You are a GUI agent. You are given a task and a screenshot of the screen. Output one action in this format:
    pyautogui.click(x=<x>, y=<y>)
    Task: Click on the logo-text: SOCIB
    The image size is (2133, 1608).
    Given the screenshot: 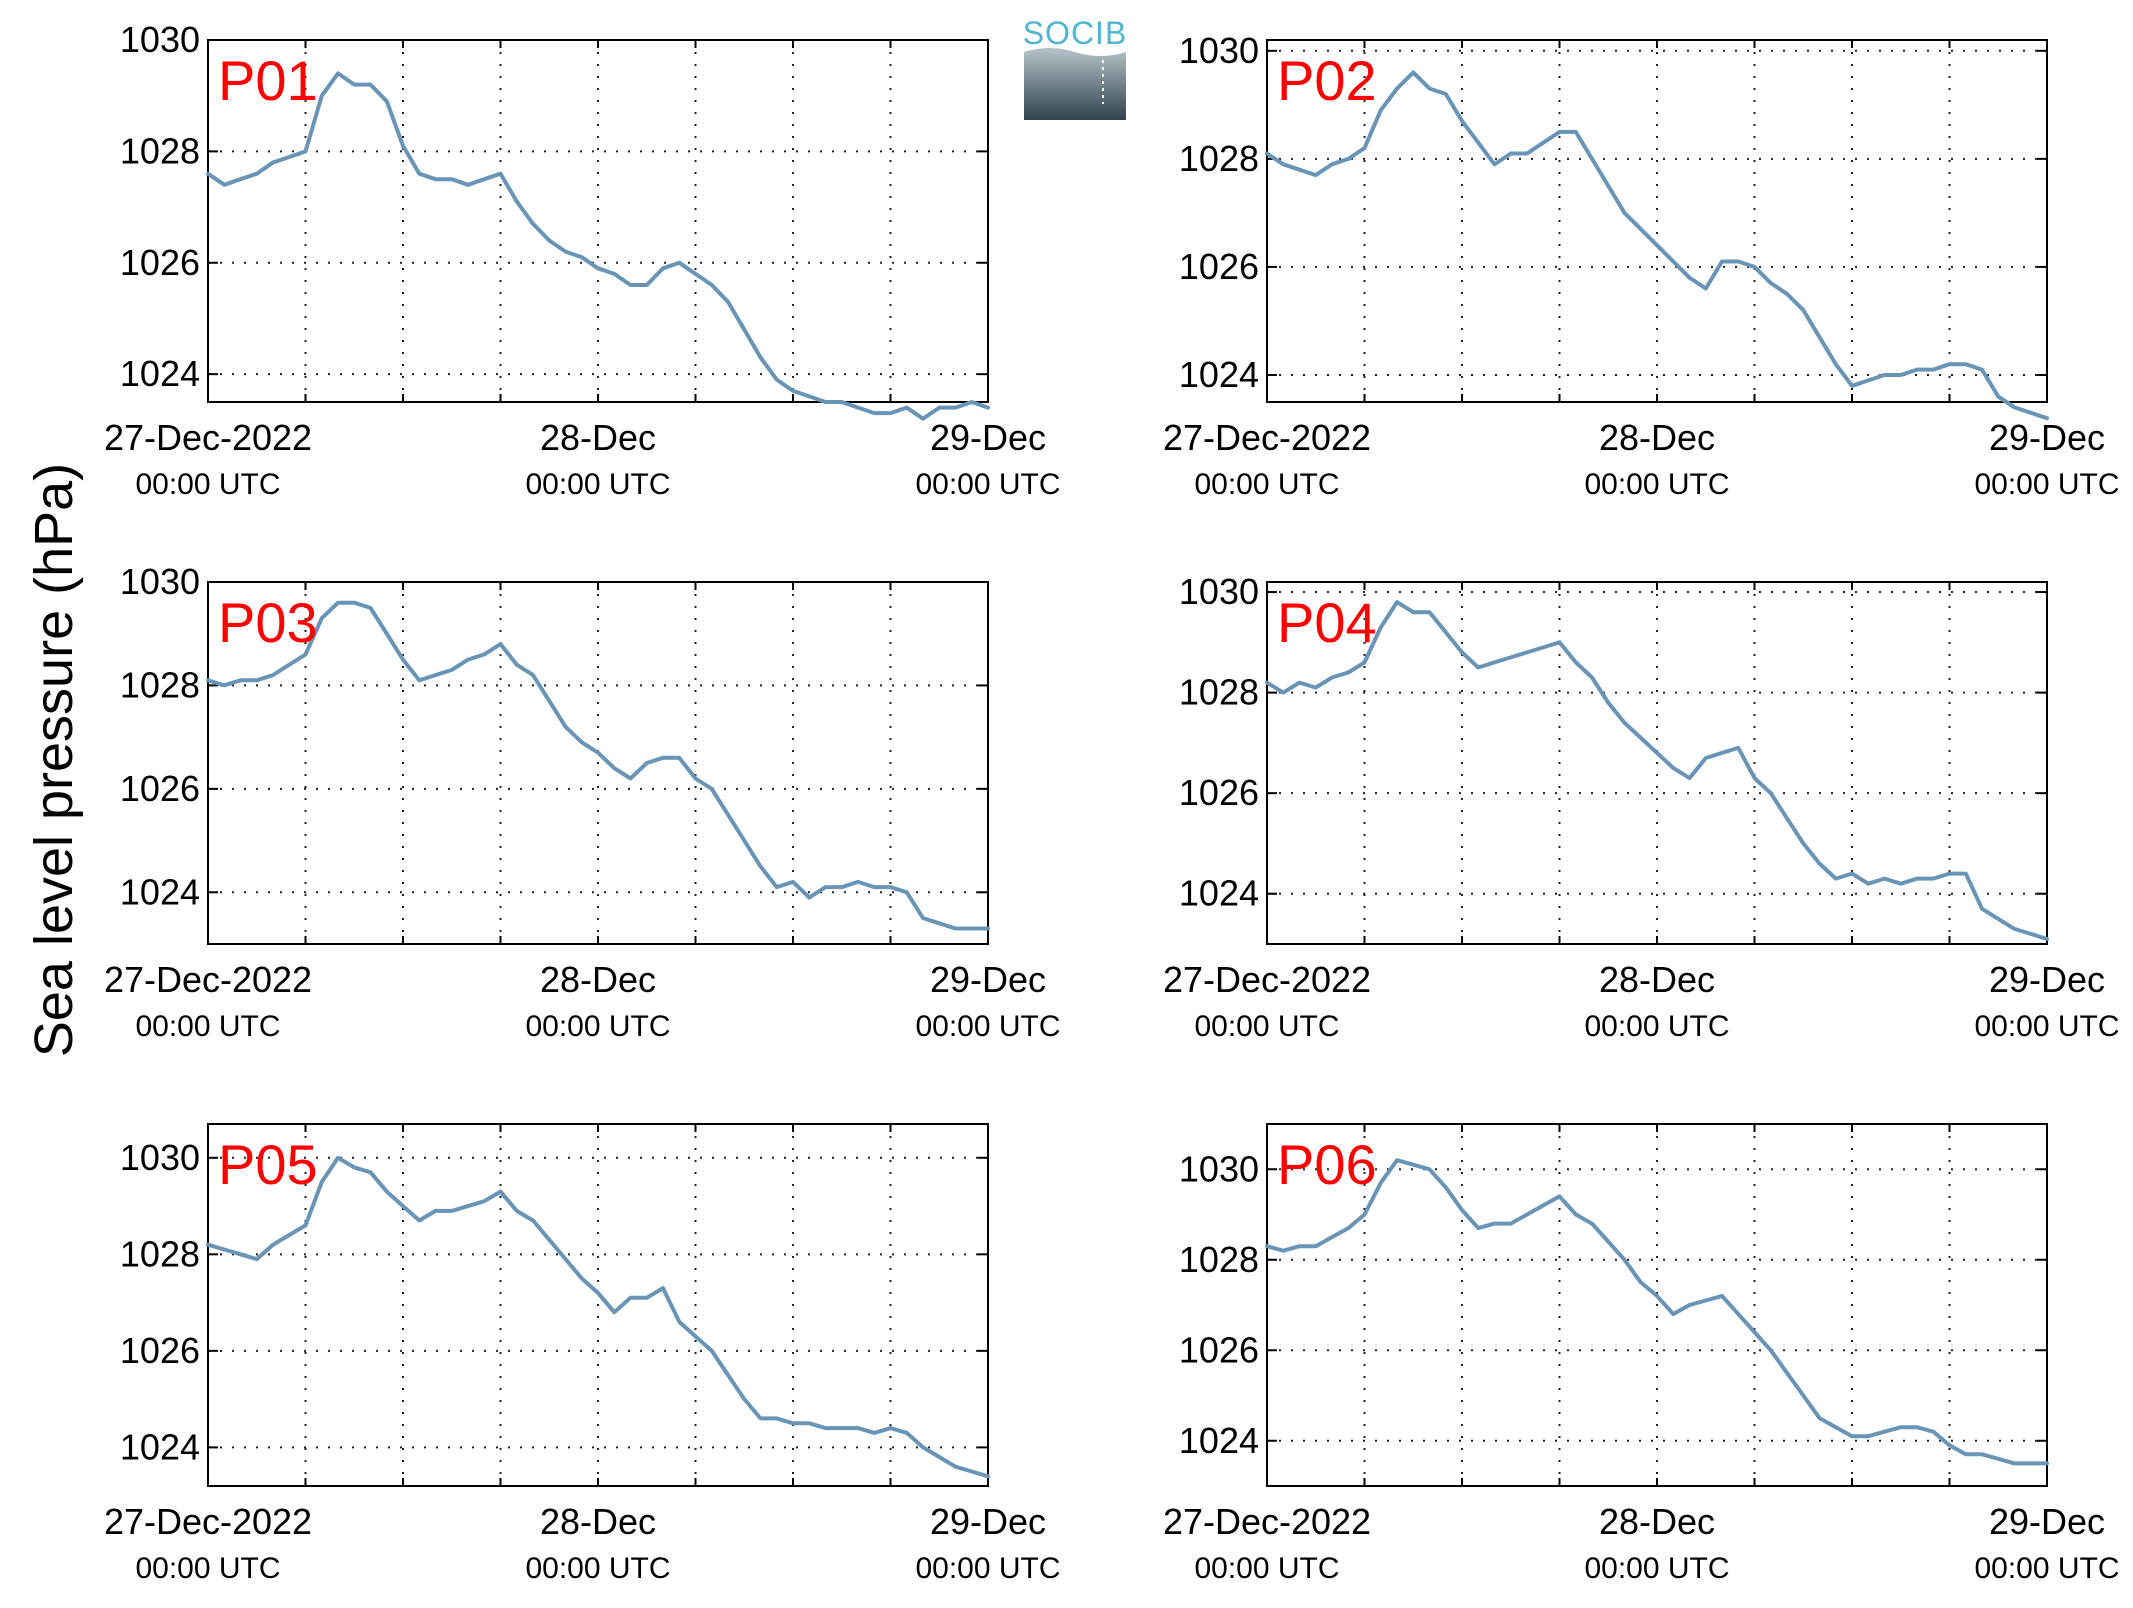 What is the action you would take?
    pyautogui.click(x=1075, y=33)
    